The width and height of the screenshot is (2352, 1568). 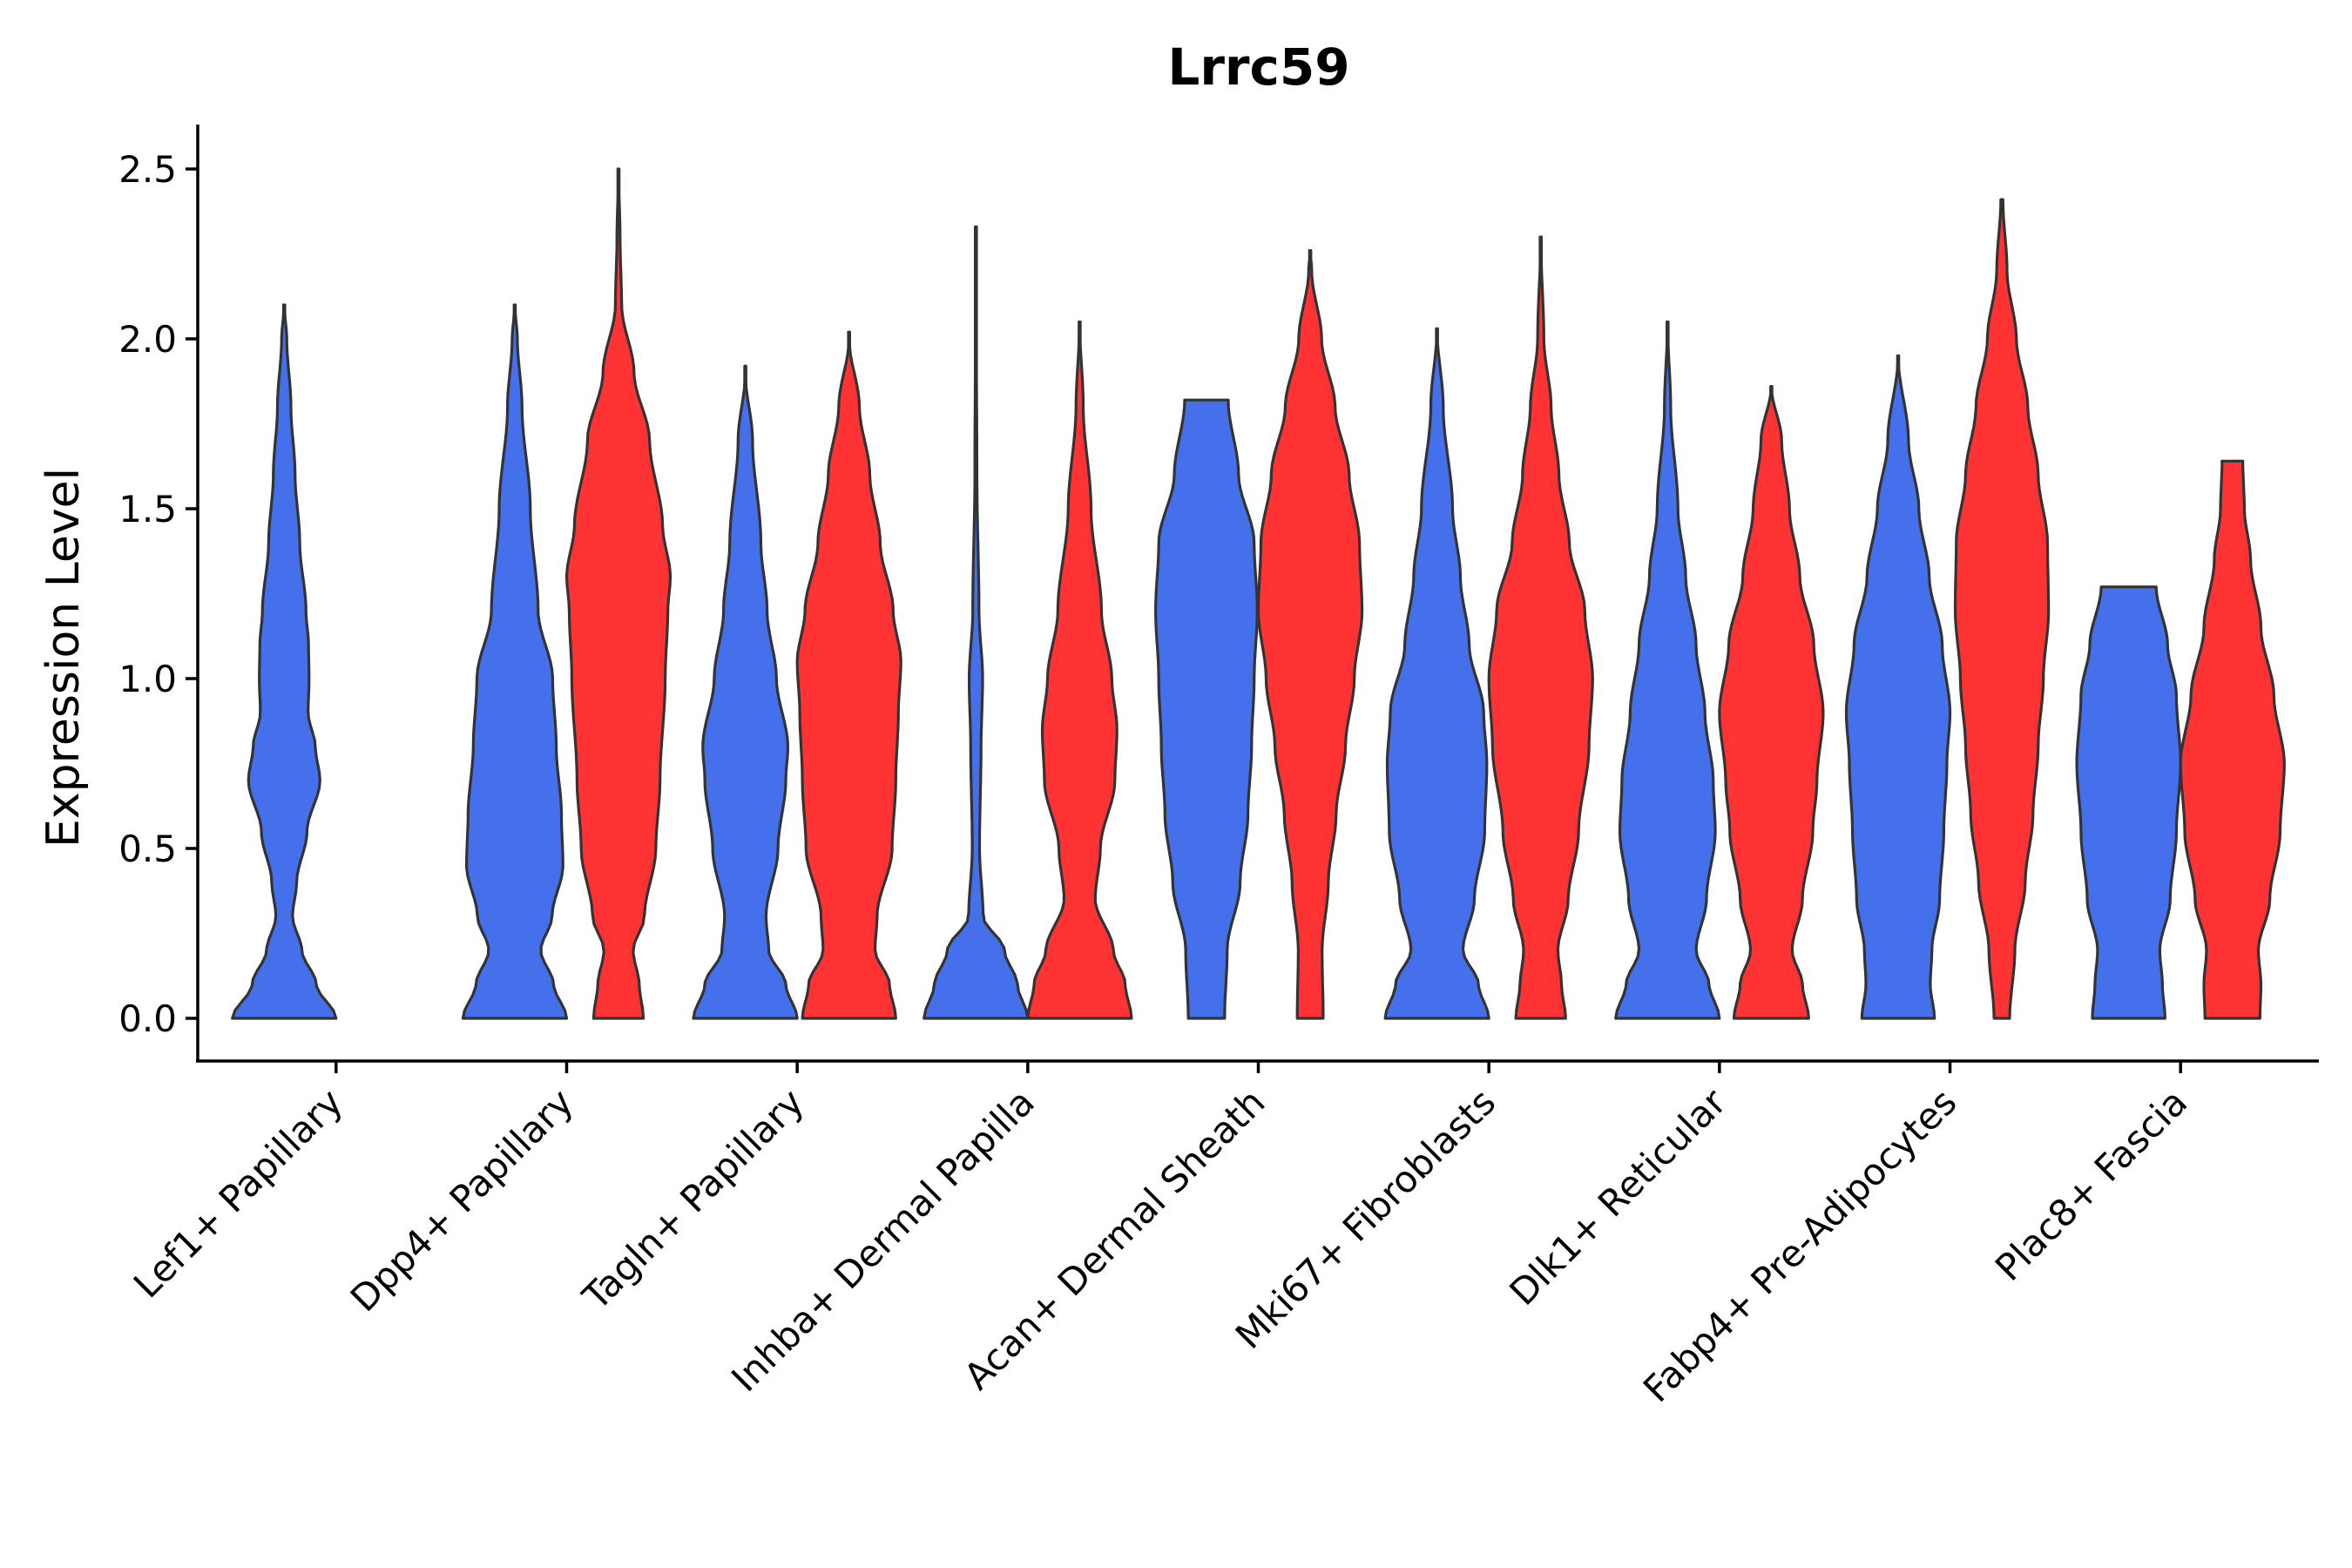 What do you see at coordinates (64, 658) in the screenshot?
I see `y-axis-label: Expression Level` at bounding box center [64, 658].